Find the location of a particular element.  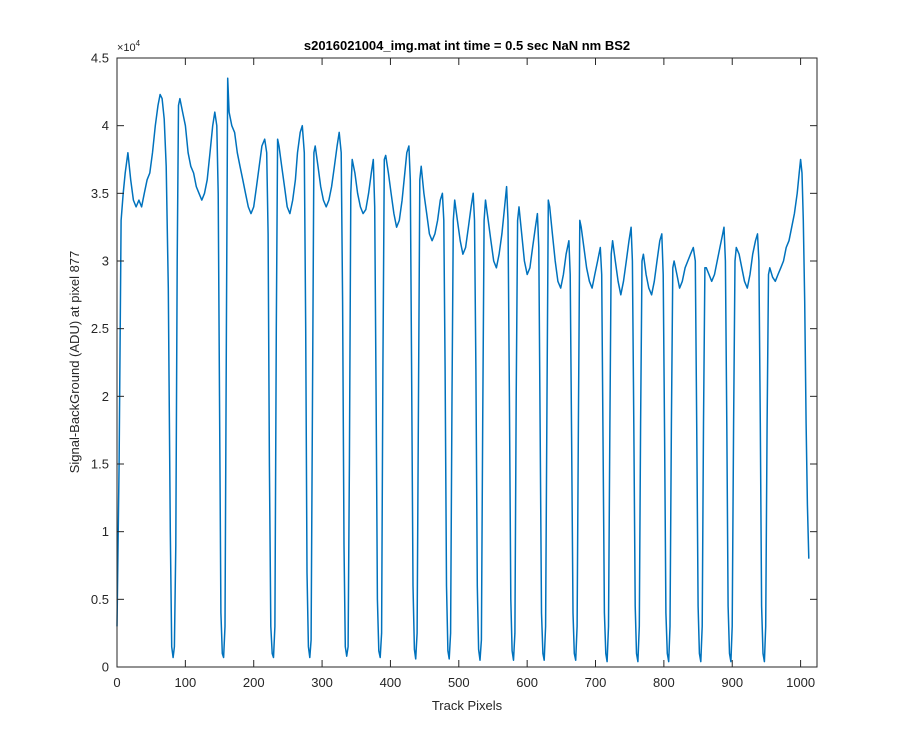

x-tick-label: 500 is located at coordinates (459, 682).